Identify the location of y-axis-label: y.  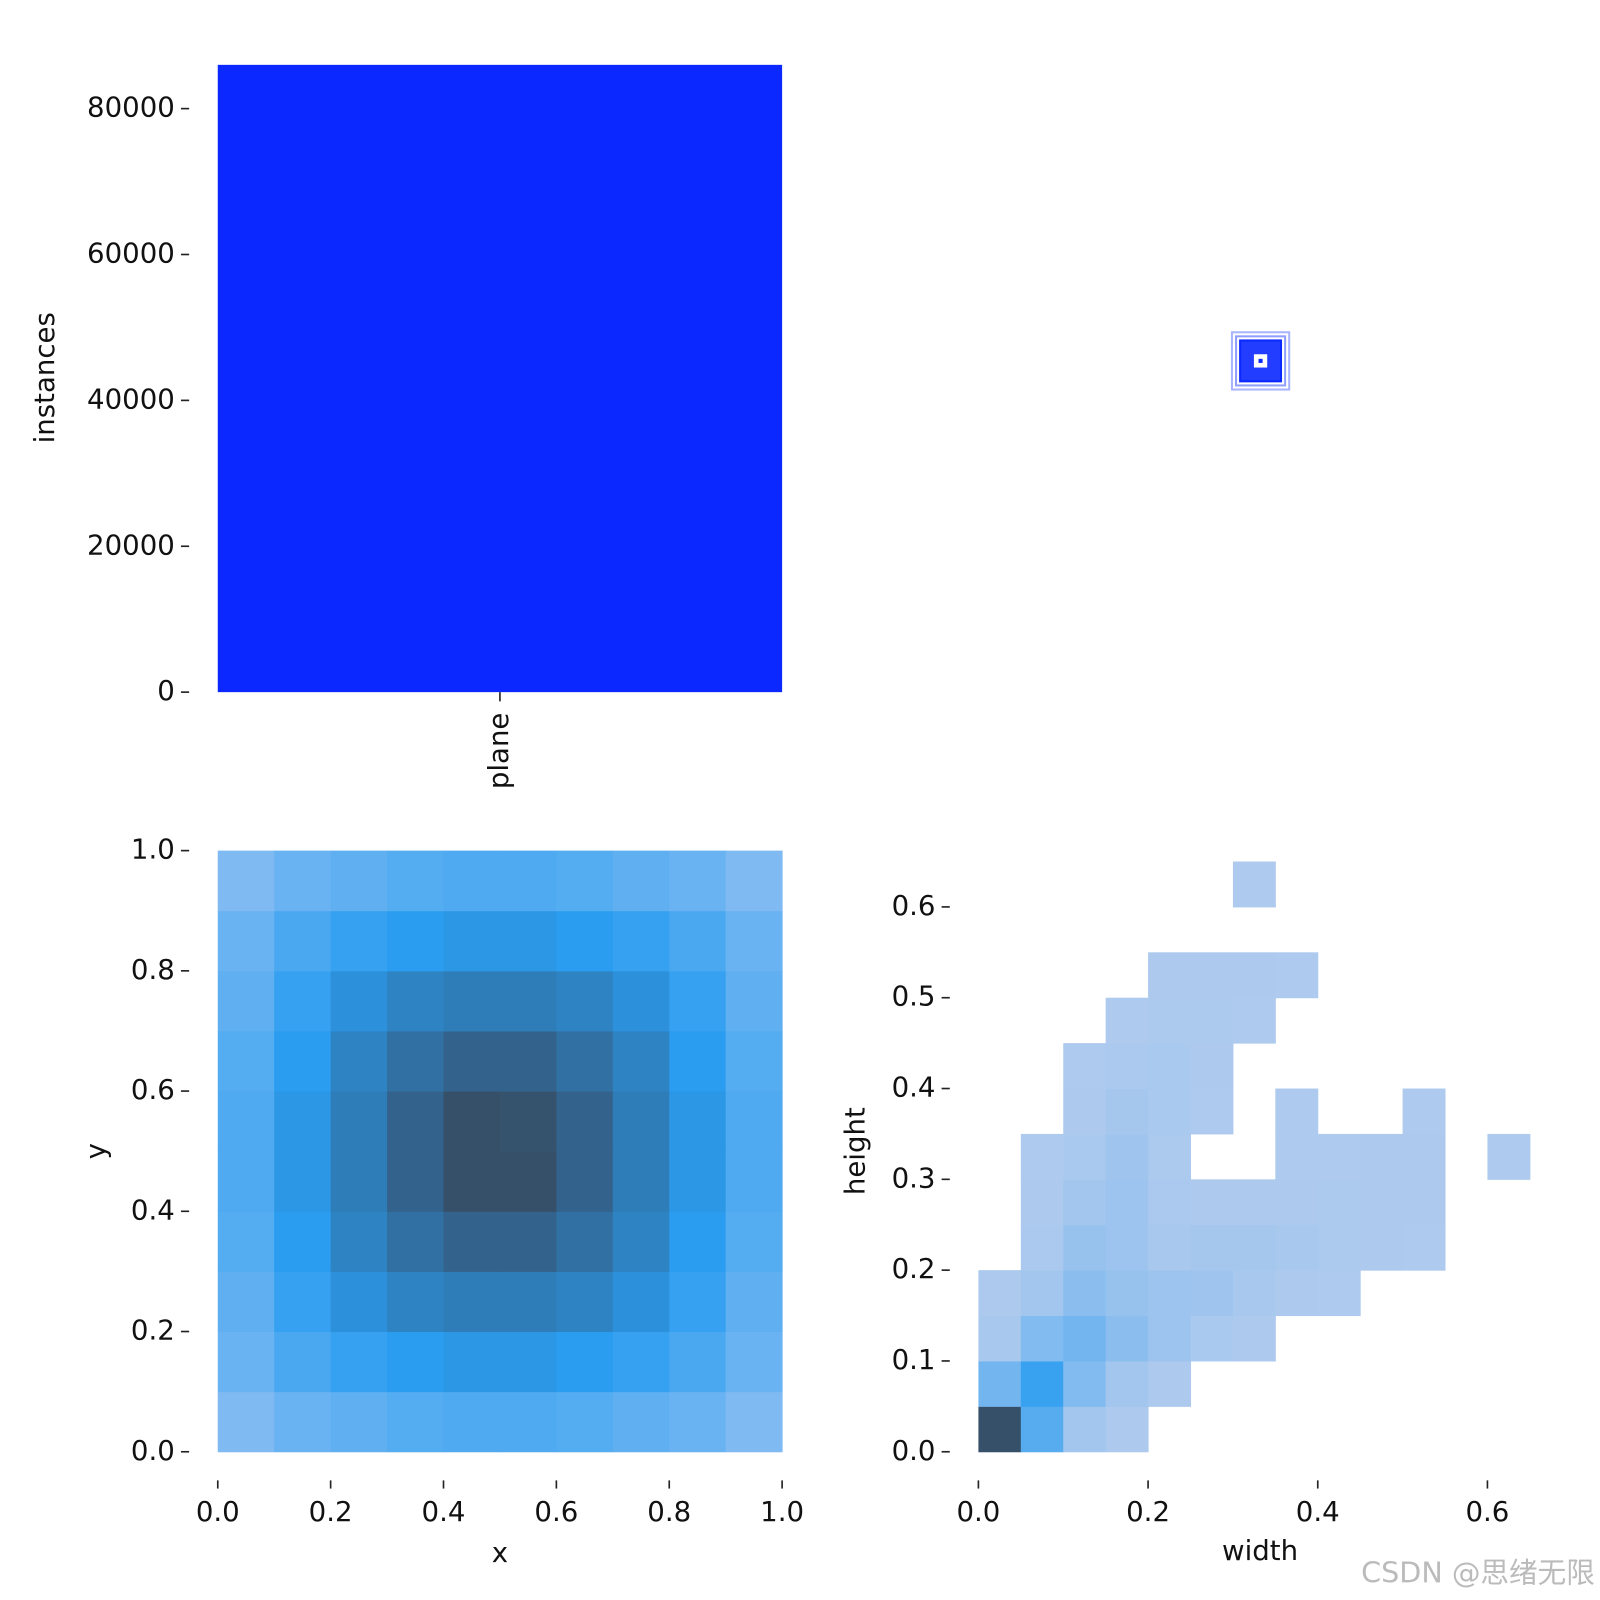
(95, 1151).